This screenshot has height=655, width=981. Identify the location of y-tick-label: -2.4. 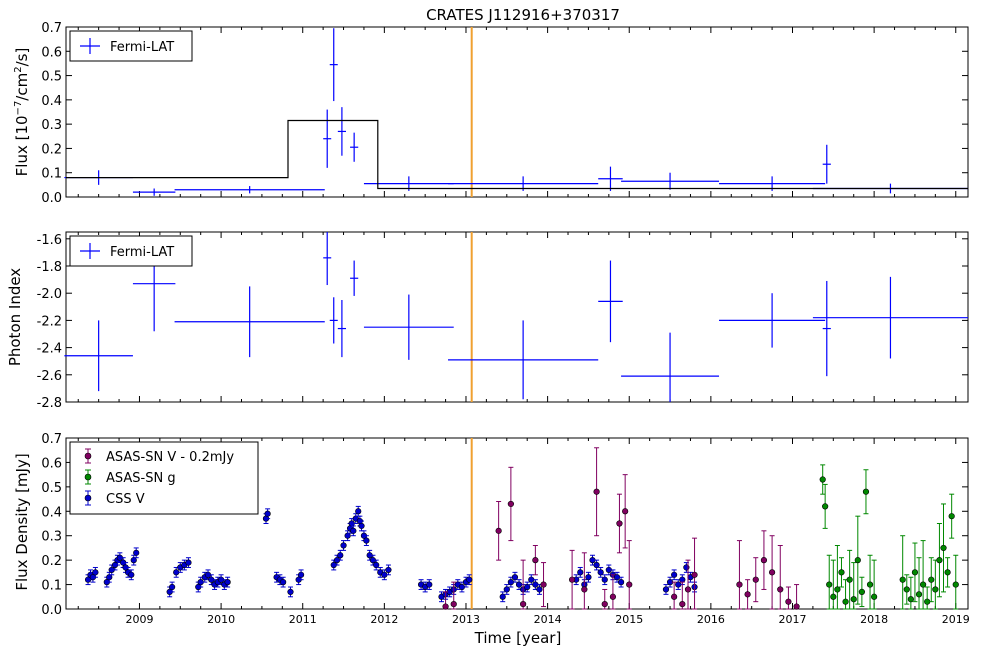
(49, 349).